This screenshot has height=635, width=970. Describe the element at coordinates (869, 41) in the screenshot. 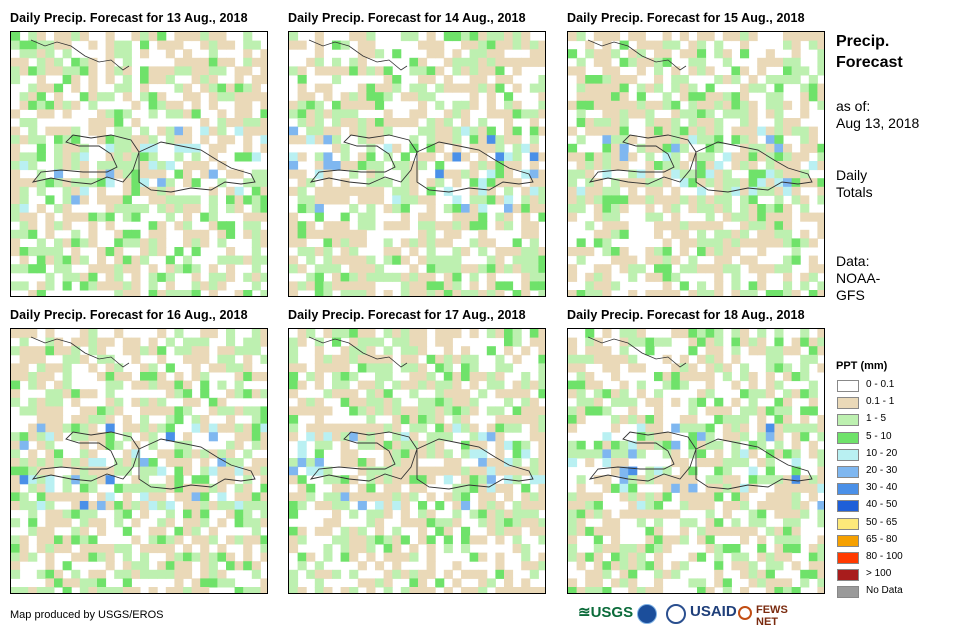

I see `sidebar-title-line1: Precip.` at that location.